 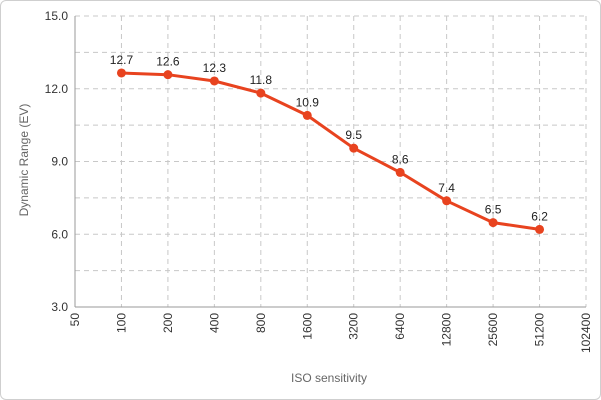 What do you see at coordinates (400, 326) in the screenshot?
I see `x-tick-label: 6400` at bounding box center [400, 326].